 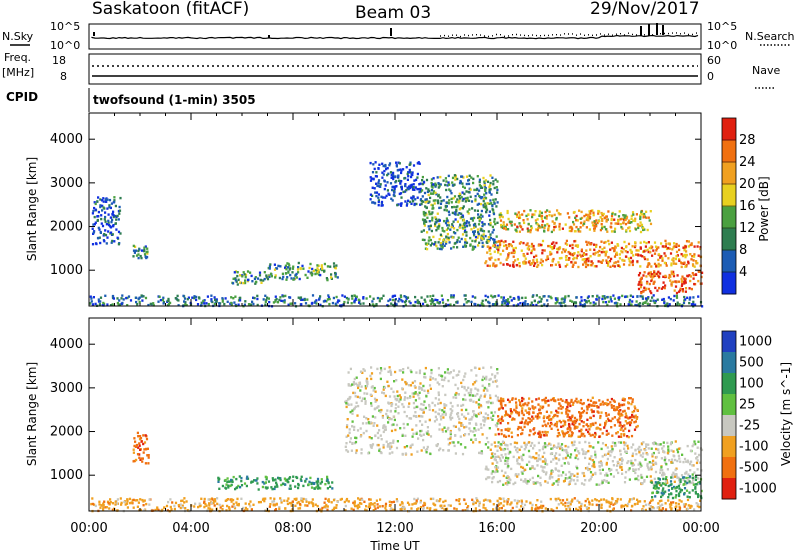 I want to click on colorbar-tick-label: 8, so click(x=743, y=250).